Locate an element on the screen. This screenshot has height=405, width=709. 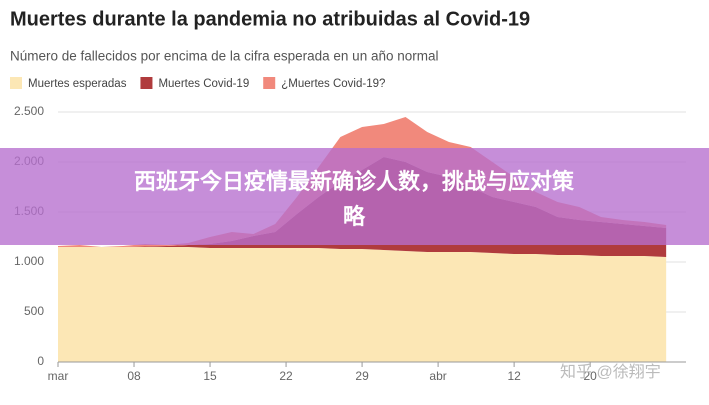
x-tick-label: abr is located at coordinates (437, 376).